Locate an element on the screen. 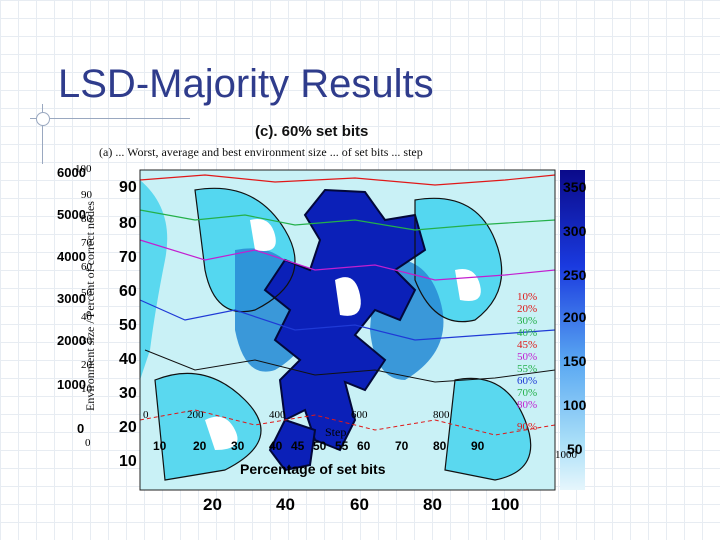 The width and height of the screenshot is (720, 540). legend-item: 90% is located at coordinates (527, 427).